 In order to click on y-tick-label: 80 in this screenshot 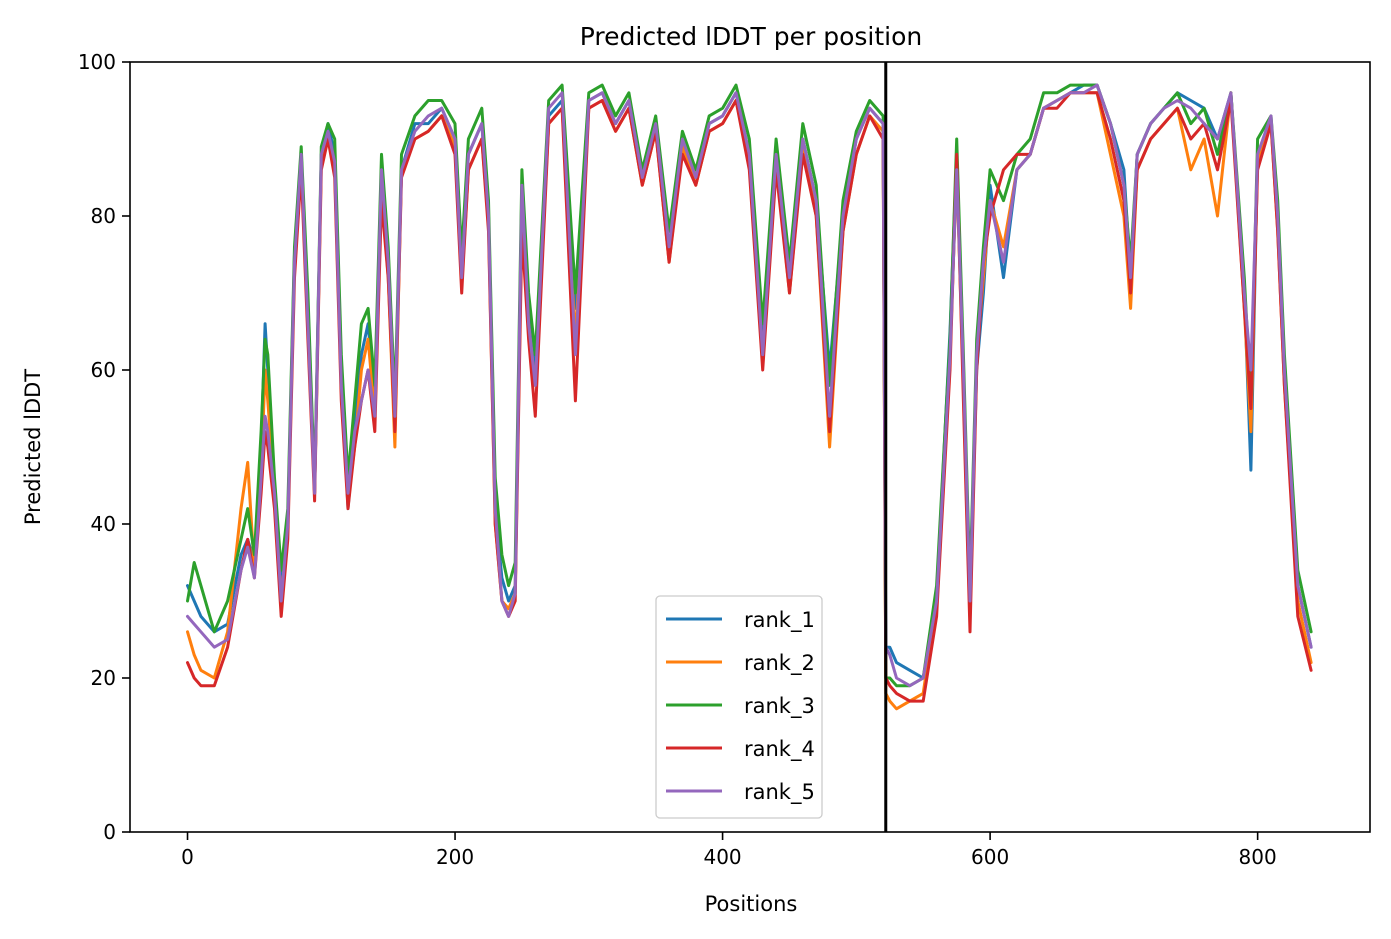, I will do `click(103, 216)`.